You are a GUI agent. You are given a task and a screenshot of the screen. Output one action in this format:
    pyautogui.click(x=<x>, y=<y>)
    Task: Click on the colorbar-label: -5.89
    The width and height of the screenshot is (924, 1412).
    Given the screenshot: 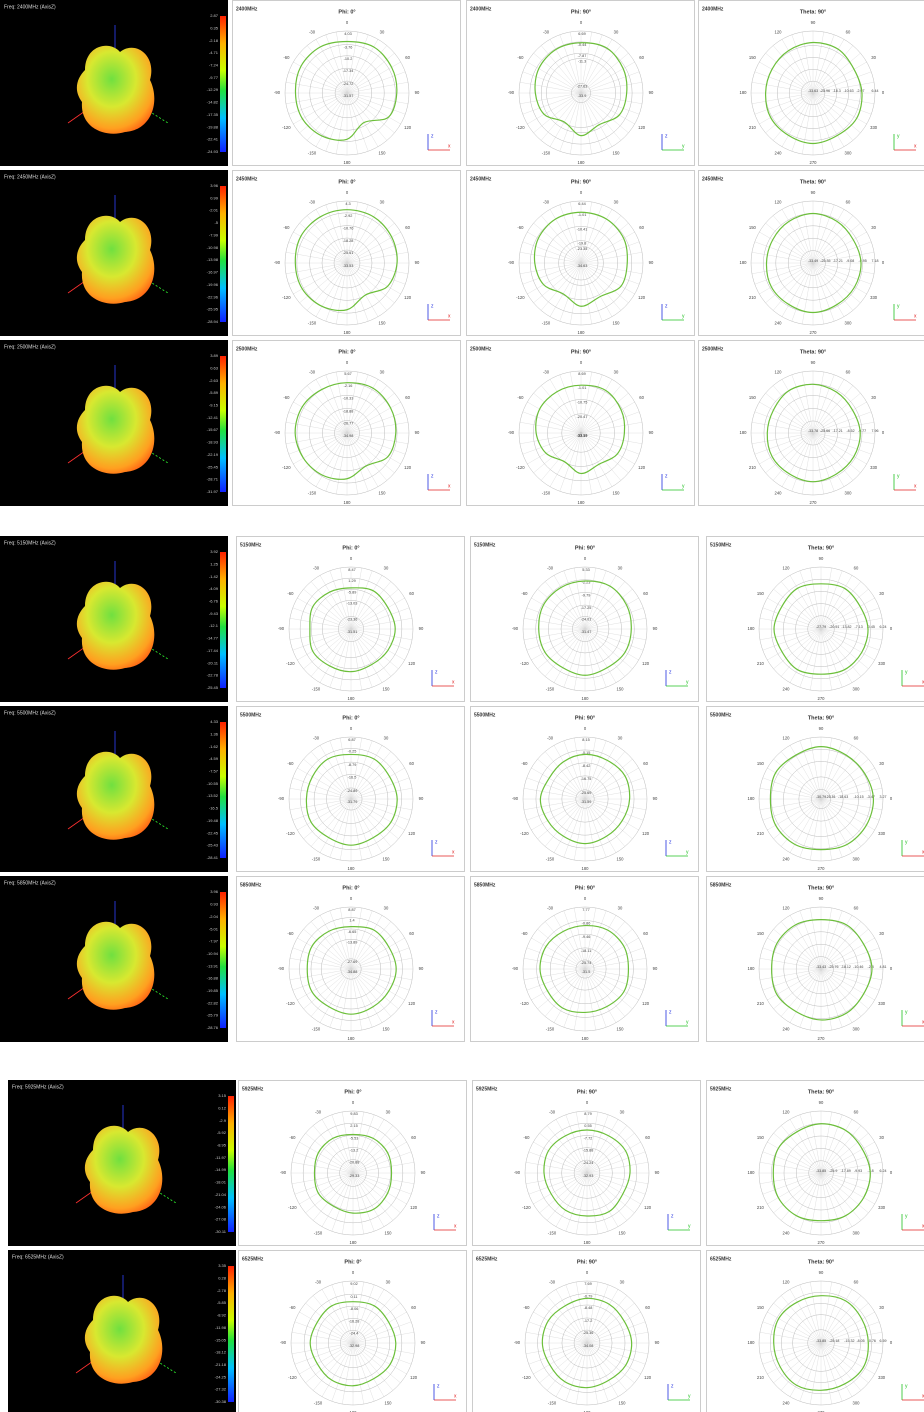 What is the action you would take?
    pyautogui.click(x=214, y=392)
    